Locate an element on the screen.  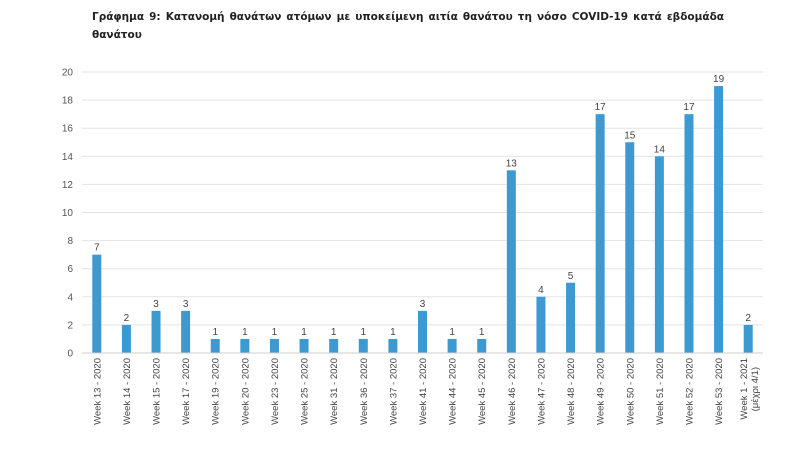
x-tick-label: Week 15 - 2020 is located at coordinates (157, 391).